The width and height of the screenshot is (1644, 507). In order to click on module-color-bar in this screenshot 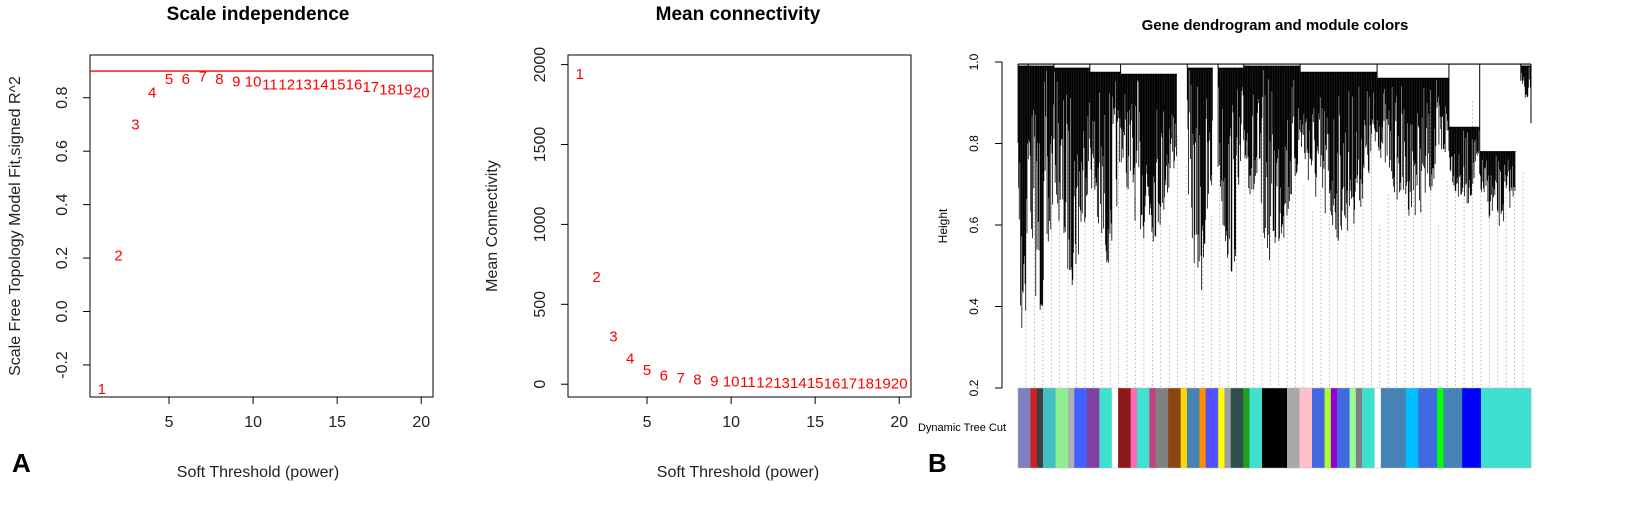, I will do `click(1274, 428)`.